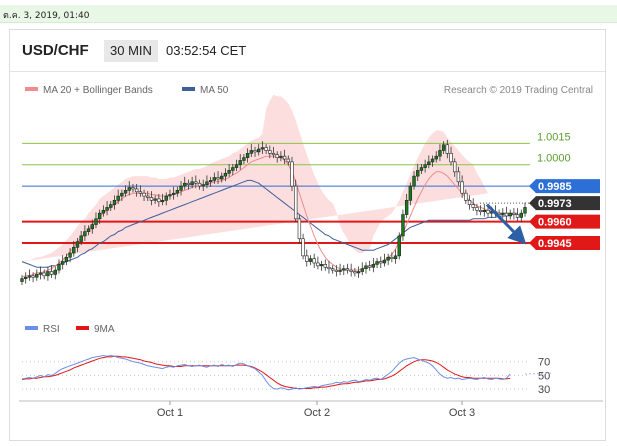 This screenshot has height=446, width=617. I want to click on timeframe-button: 30 MIN, so click(131, 51).